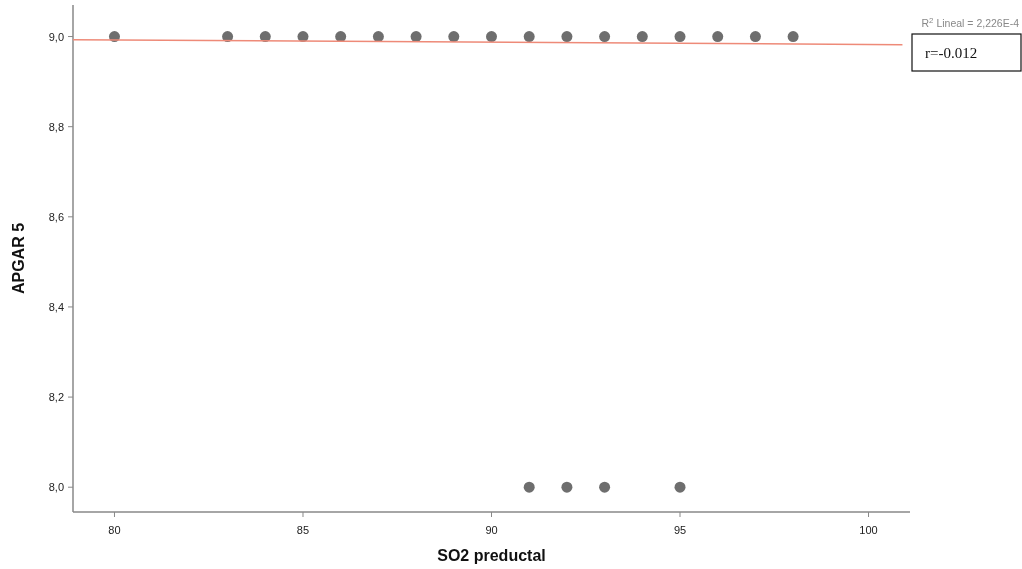 Image resolution: width=1022 pixels, height=569 pixels. What do you see at coordinates (114, 530) in the screenshot?
I see `x-tick-label: 80` at bounding box center [114, 530].